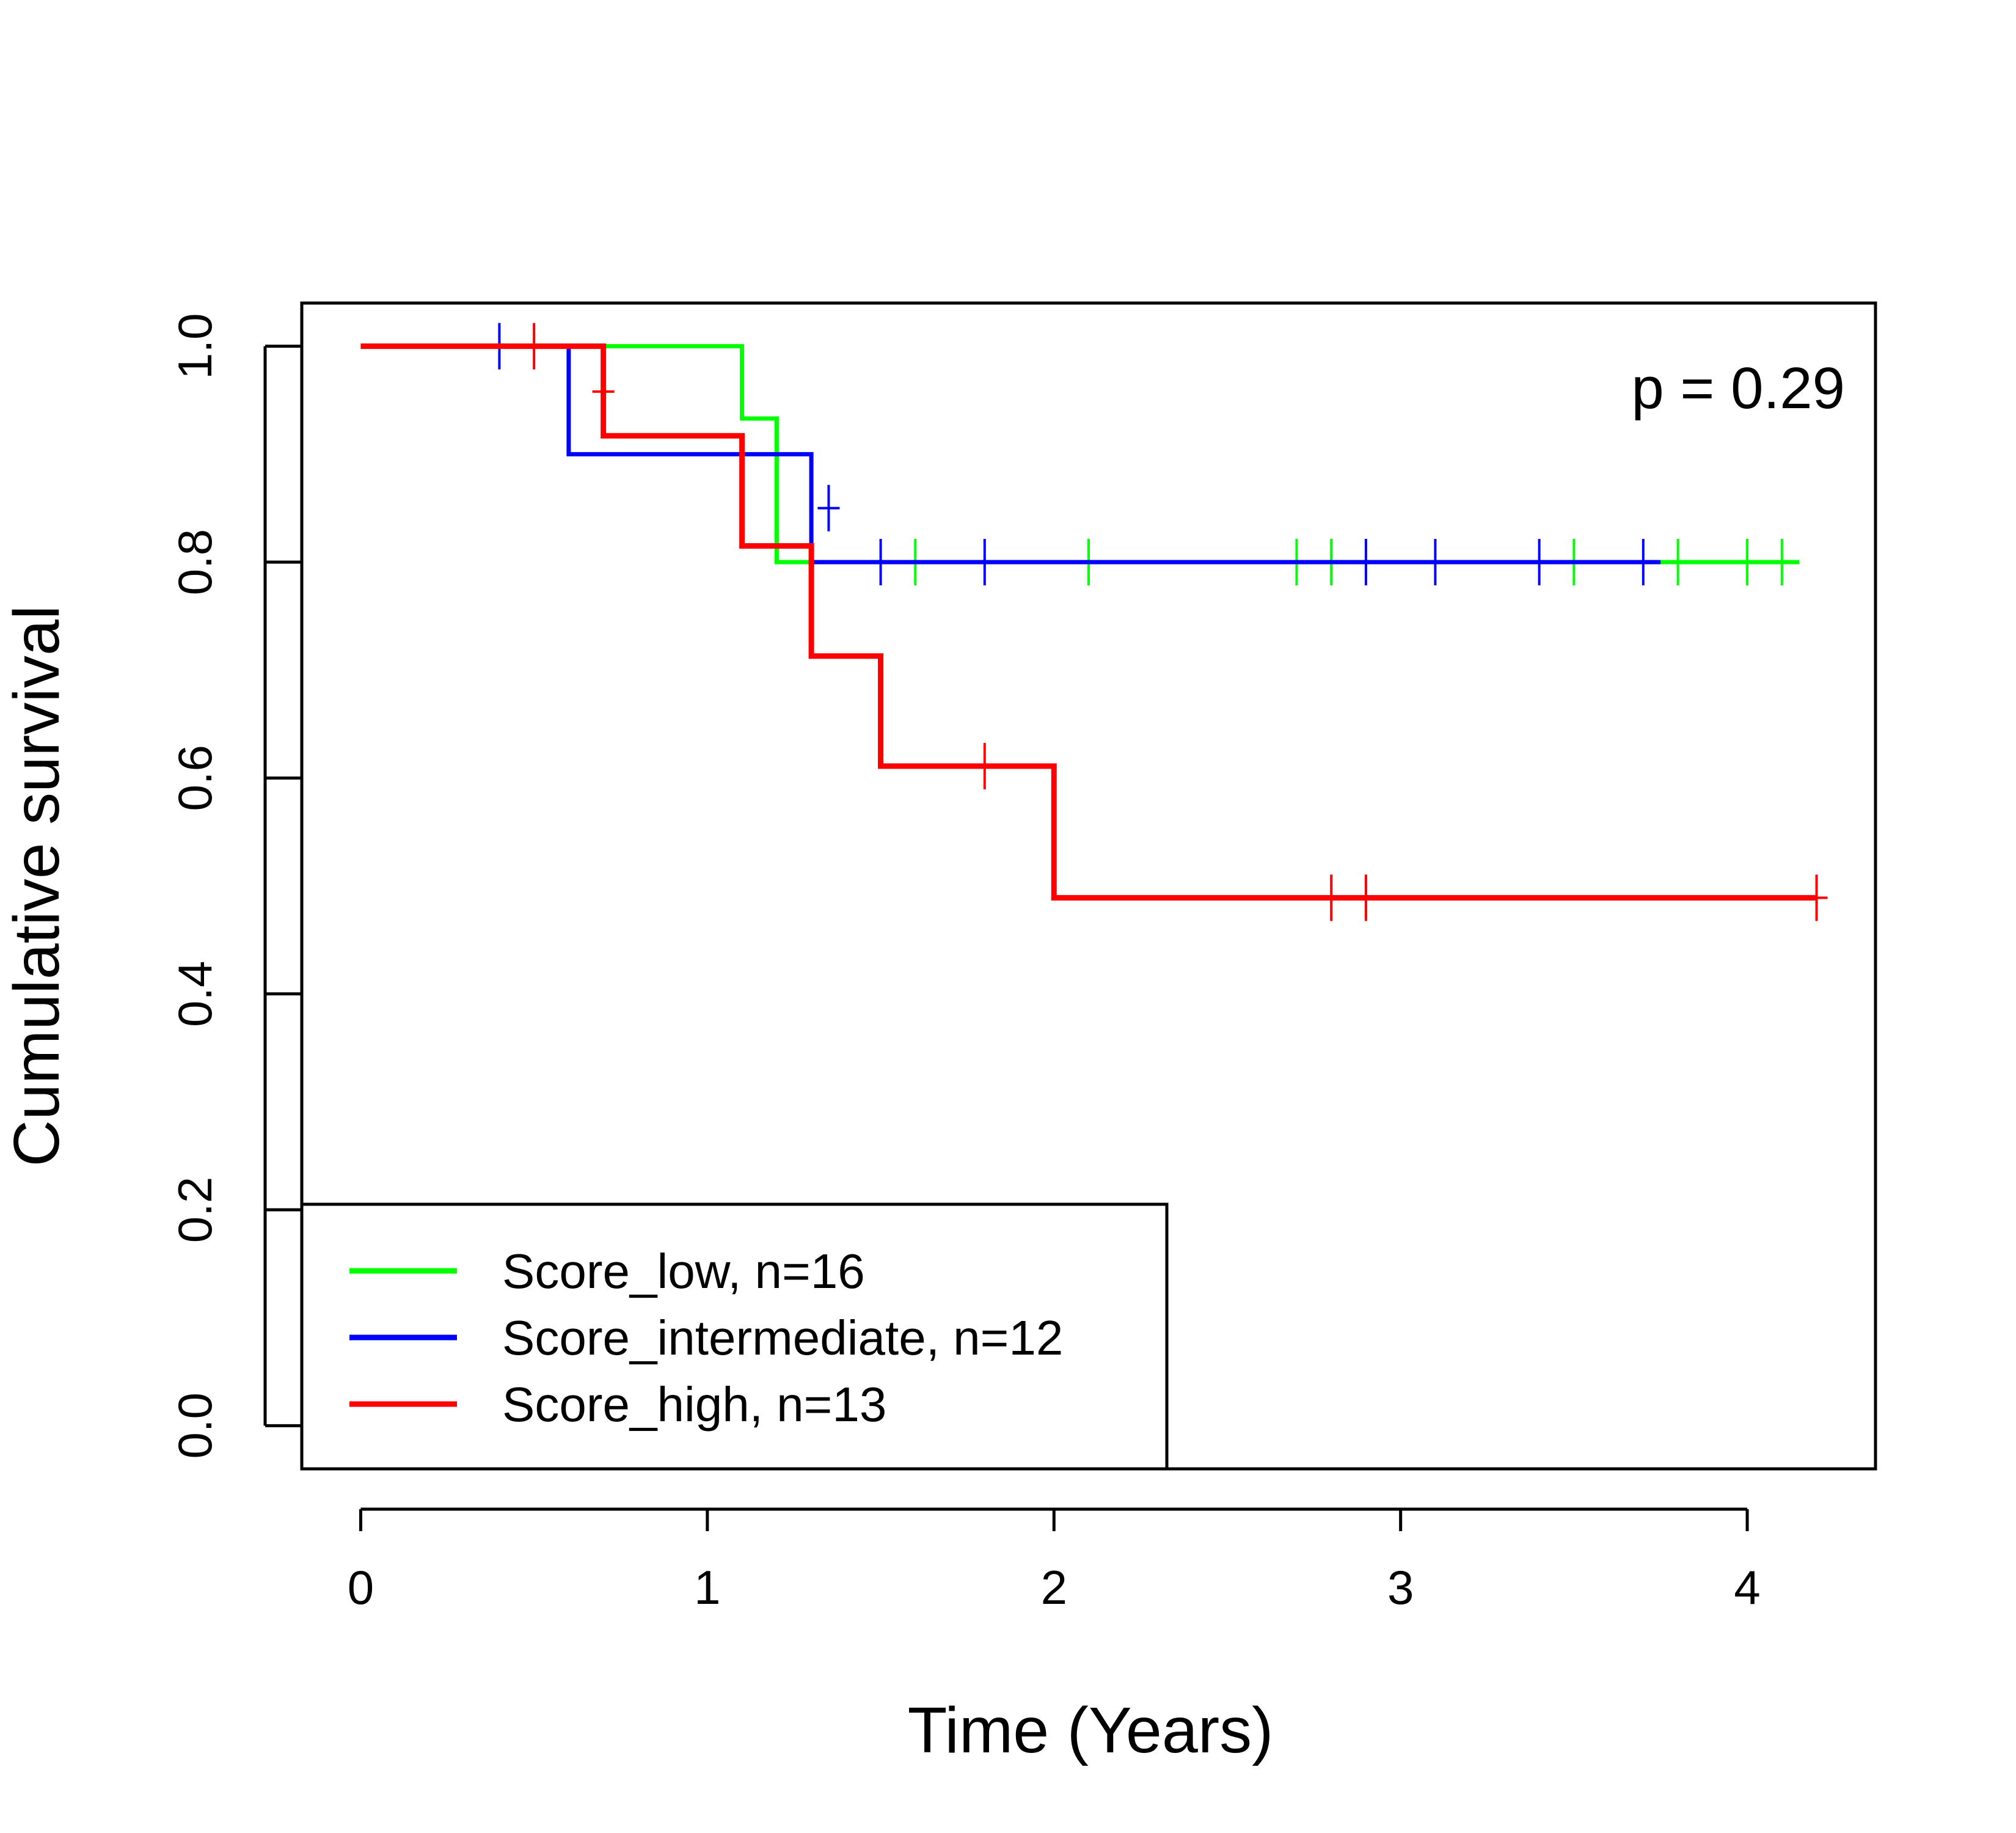 Image resolution: width=2016 pixels, height=1833 pixels. I want to click on x-tick-label: 0, so click(361, 1587).